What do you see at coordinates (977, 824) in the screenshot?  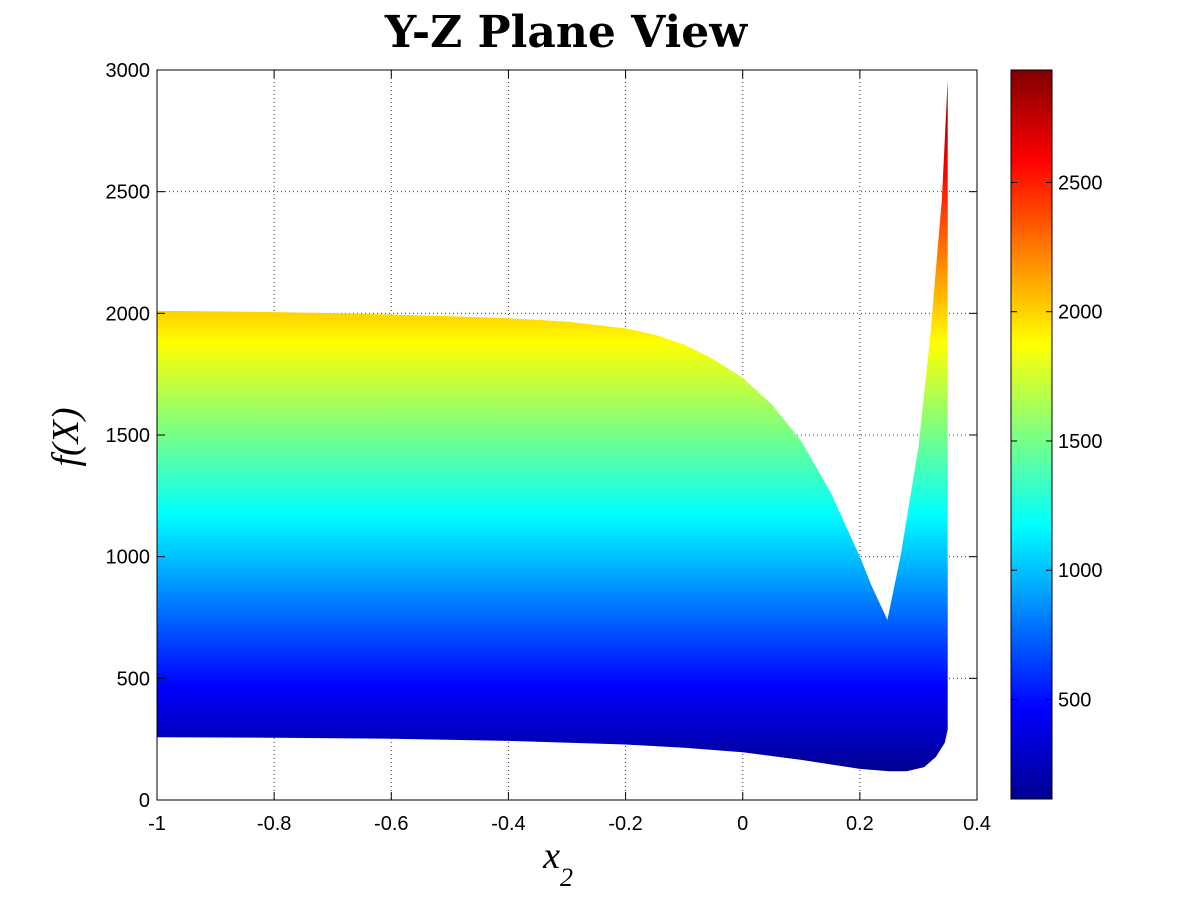 I see `x-tick-label: 0.4` at bounding box center [977, 824].